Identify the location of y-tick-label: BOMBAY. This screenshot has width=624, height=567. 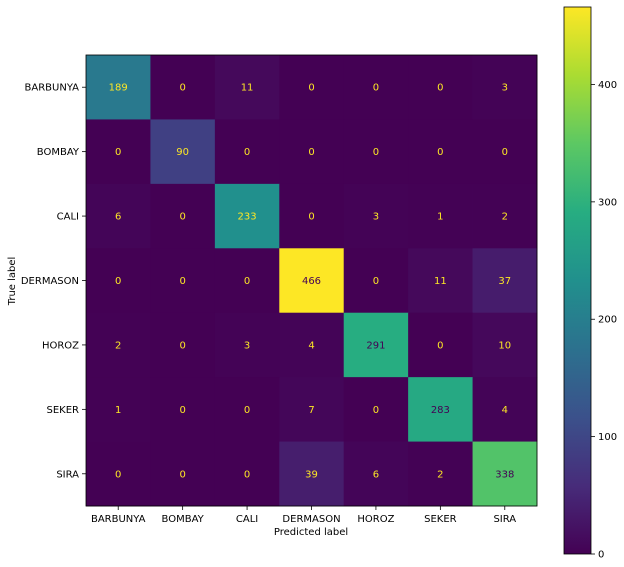
(58, 152).